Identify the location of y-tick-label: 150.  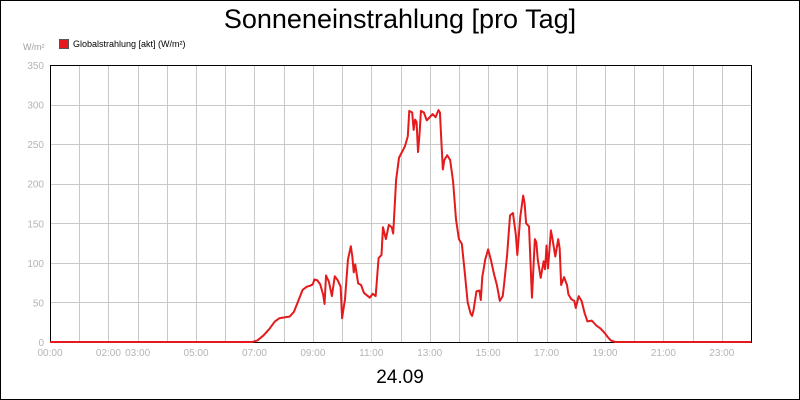
(35, 224).